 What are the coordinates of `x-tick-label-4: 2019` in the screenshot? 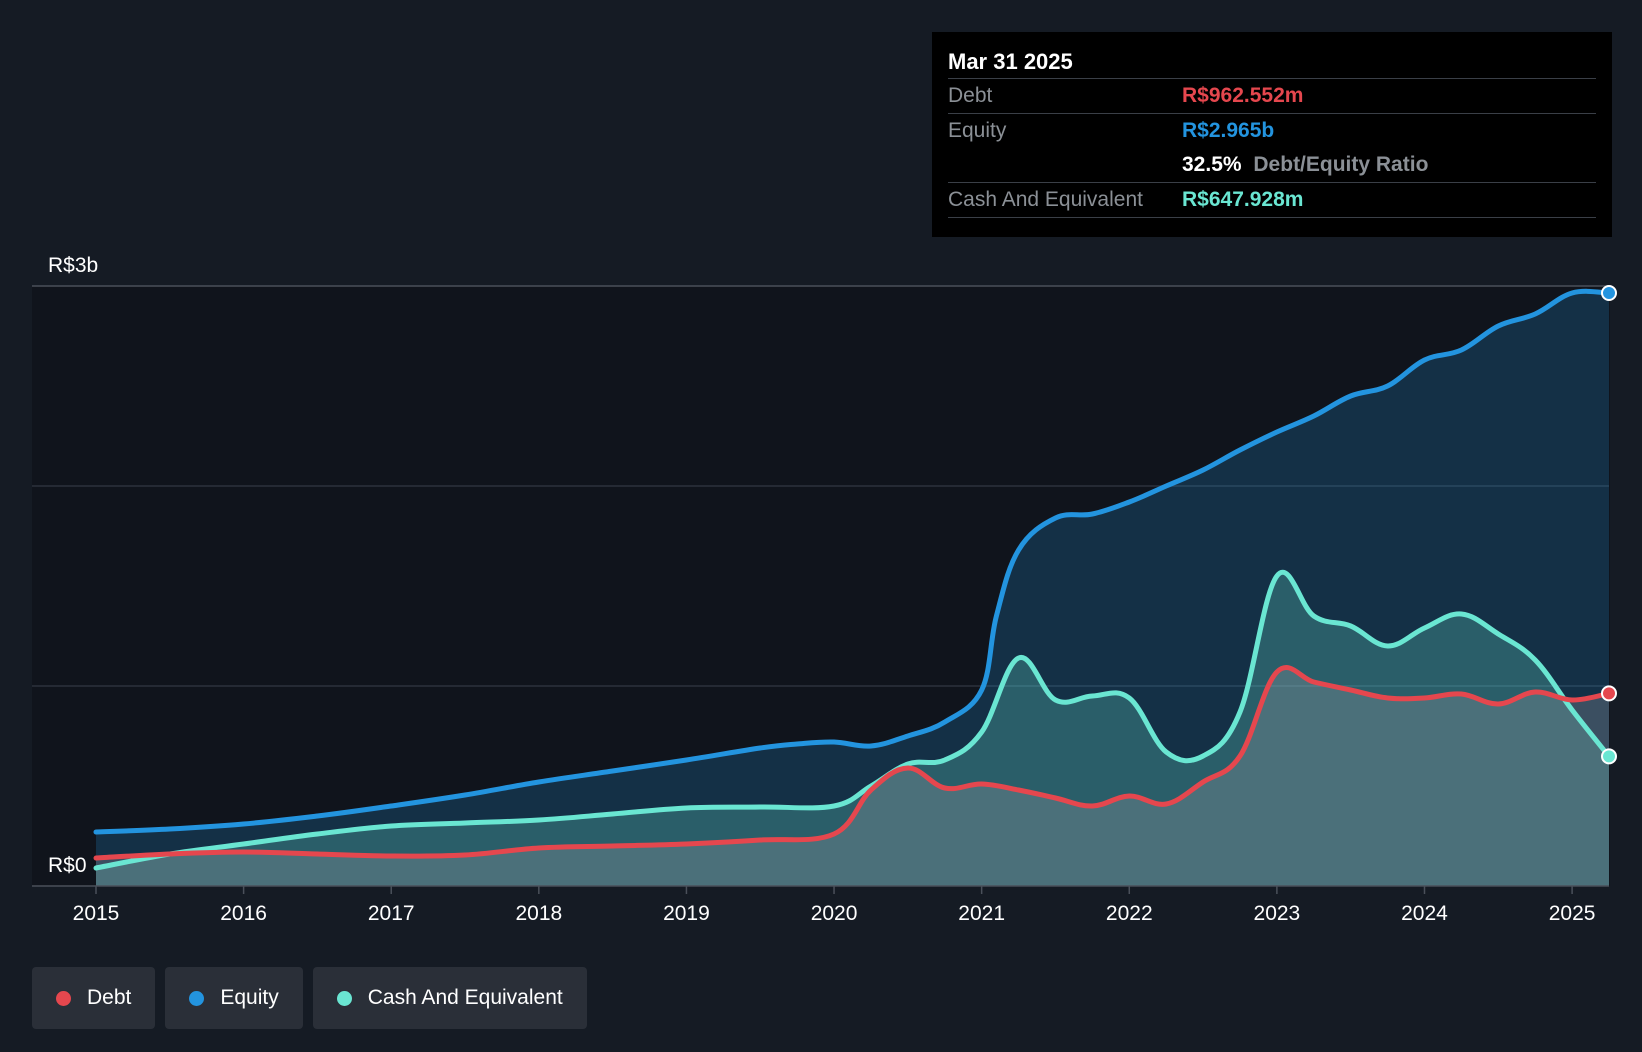 It's located at (686, 913).